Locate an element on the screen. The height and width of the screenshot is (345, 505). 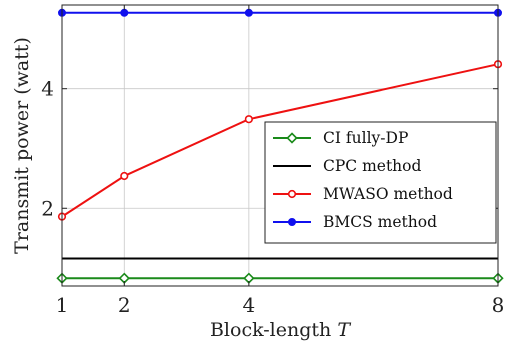
x-axis-label: Block-length T is located at coordinates (280, 330).